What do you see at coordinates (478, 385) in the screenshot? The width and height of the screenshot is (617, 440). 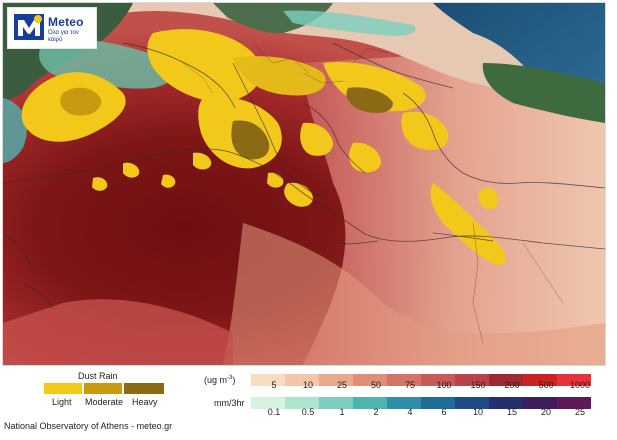 I see `concentration-tick-label: 150` at bounding box center [478, 385].